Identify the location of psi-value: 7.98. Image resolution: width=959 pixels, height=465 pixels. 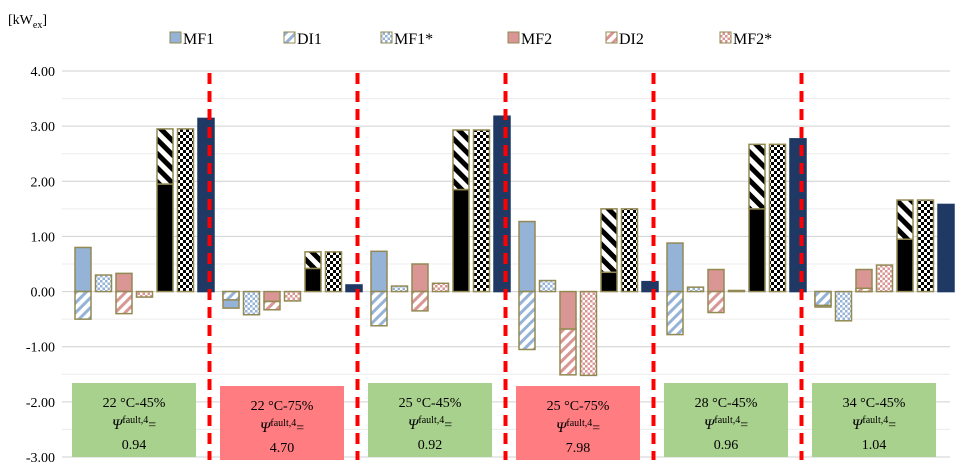
(578, 448).